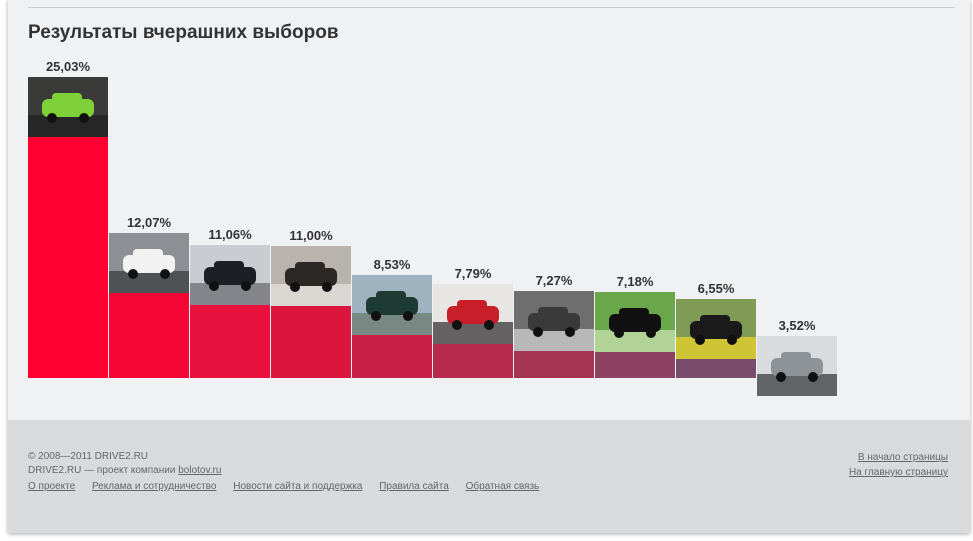  What do you see at coordinates (473, 273) in the screenshot?
I see `bar-value-label: 7,79%` at bounding box center [473, 273].